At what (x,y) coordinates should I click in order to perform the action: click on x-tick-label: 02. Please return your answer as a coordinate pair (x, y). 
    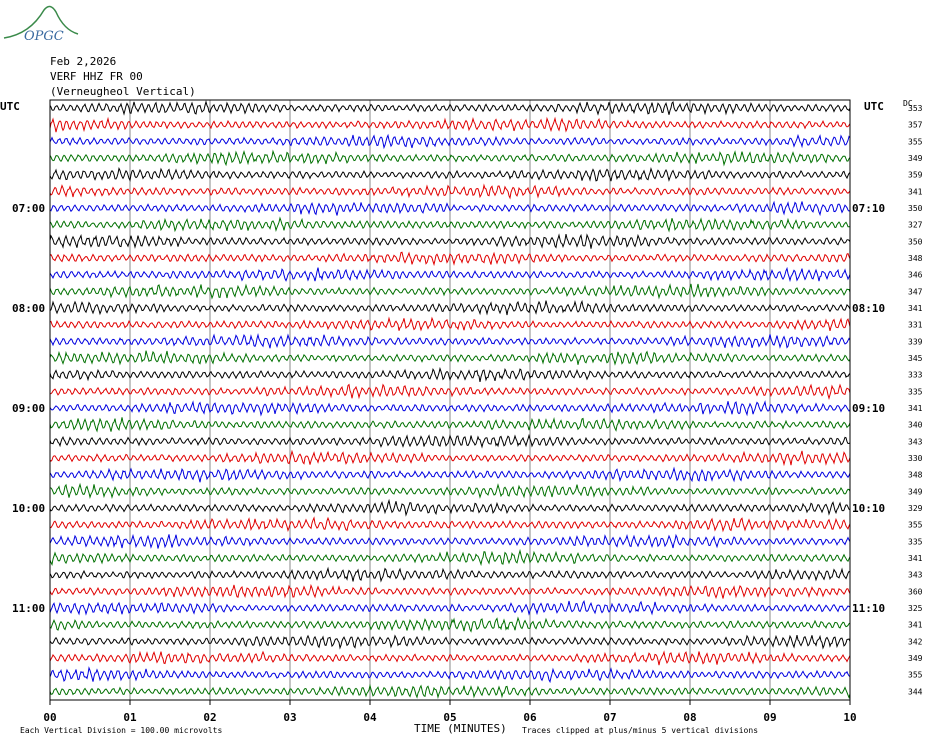
    Looking at the image, I should click on (209, 717).